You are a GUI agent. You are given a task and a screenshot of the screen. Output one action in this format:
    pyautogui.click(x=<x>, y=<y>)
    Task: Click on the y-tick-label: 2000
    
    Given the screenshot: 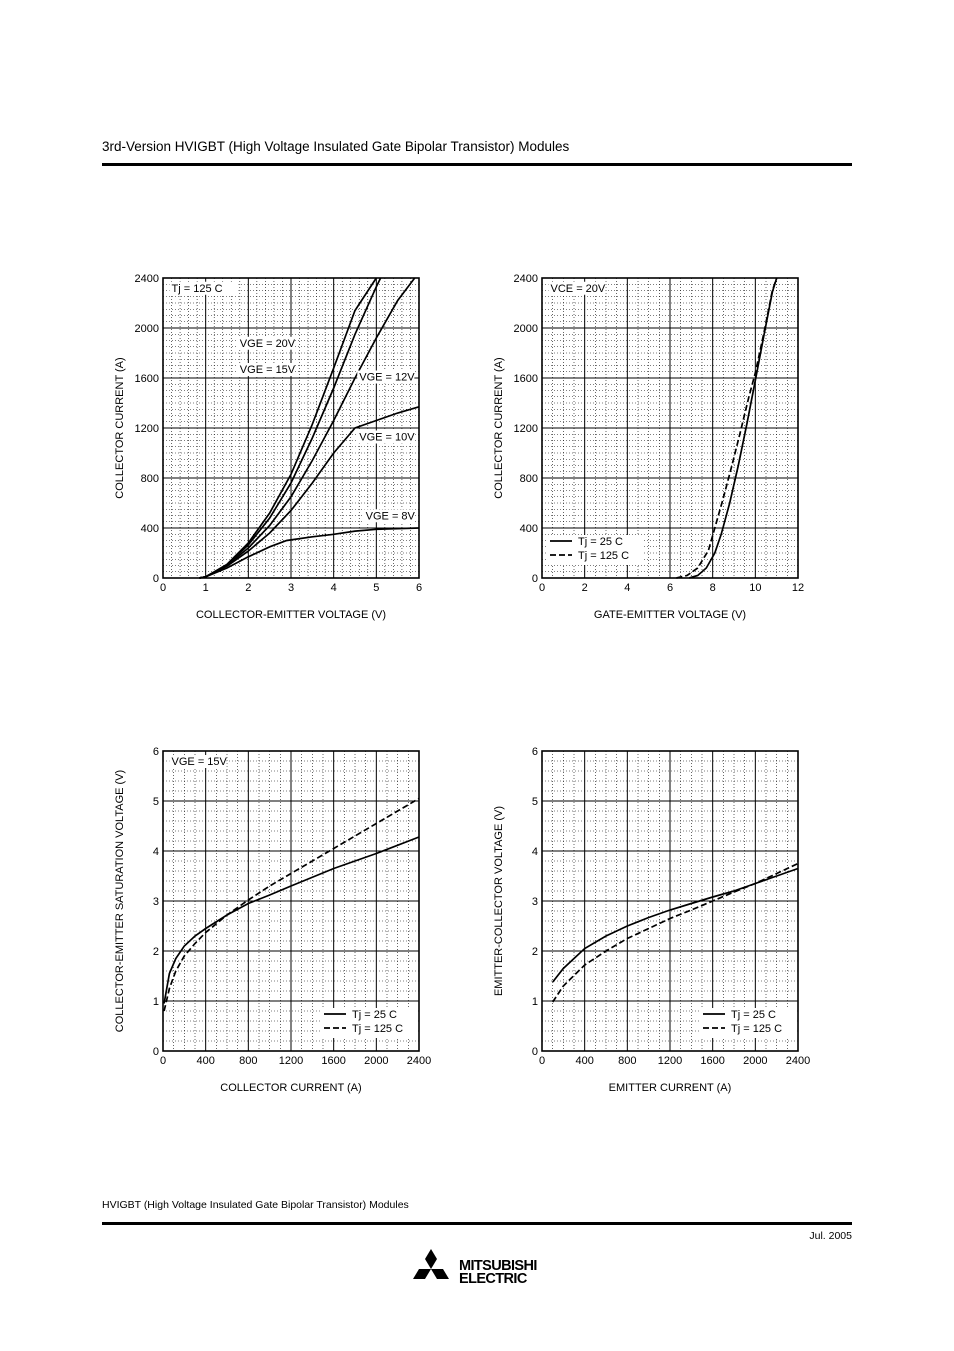 What is the action you would take?
    pyautogui.click(x=526, y=329)
    